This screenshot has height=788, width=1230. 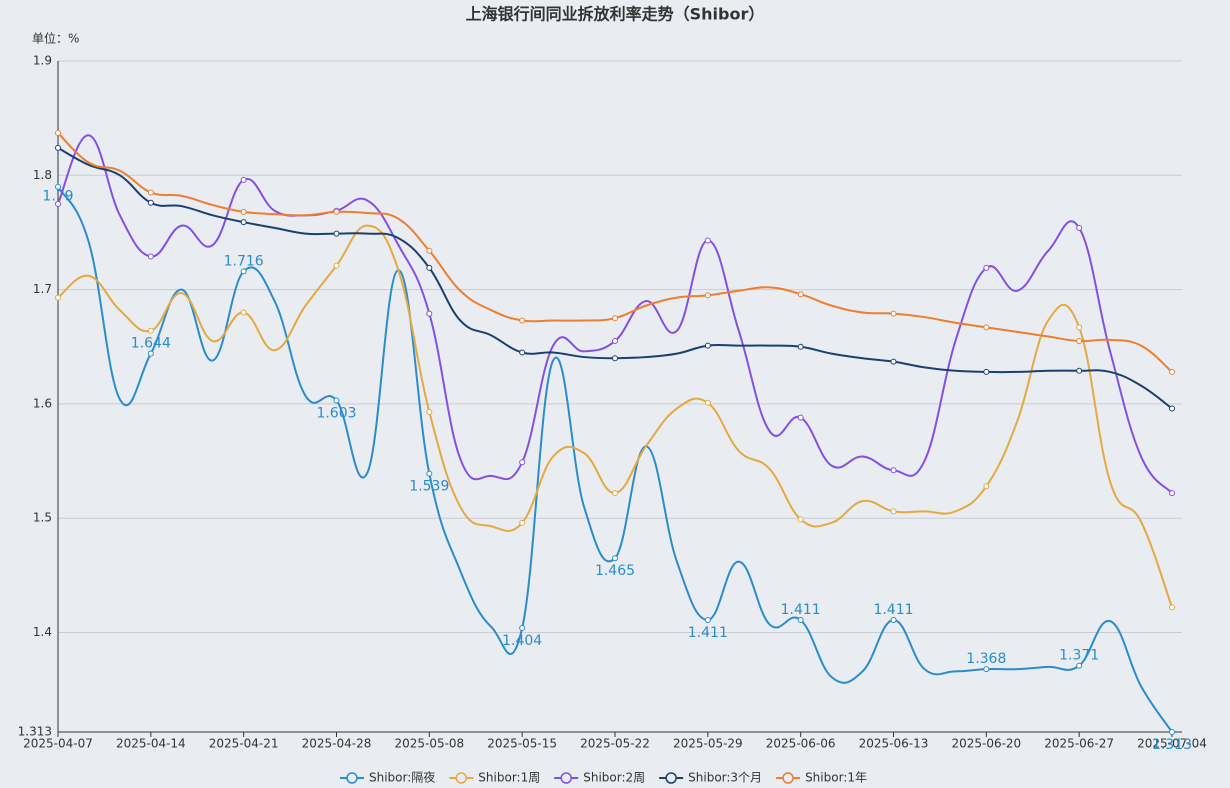 What do you see at coordinates (429, 487) in the screenshot?
I see `value-label: 1.539` at bounding box center [429, 487].